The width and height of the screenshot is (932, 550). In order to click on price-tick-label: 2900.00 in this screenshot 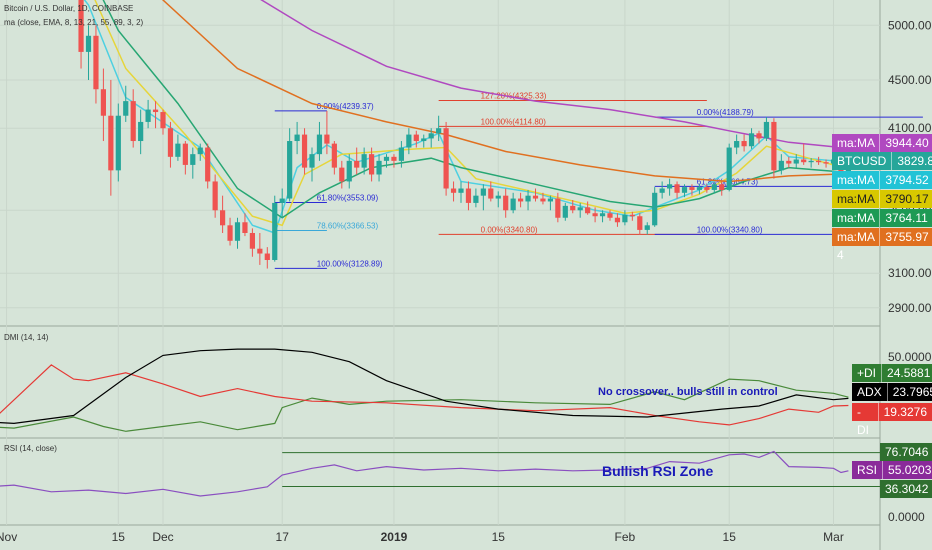, I will do `click(910, 308)`.